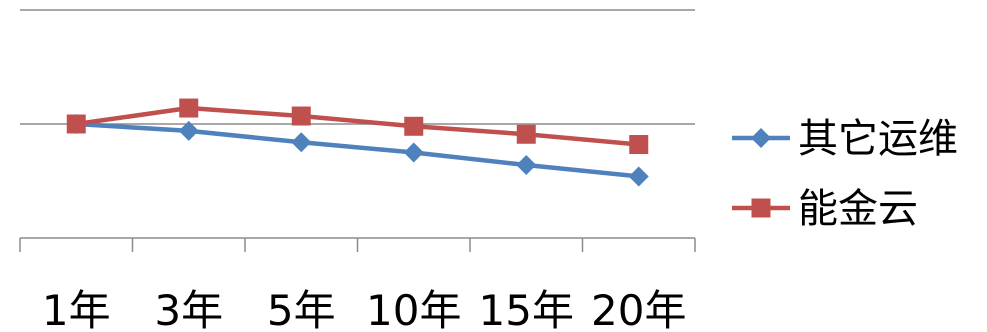  I want to click on x-tick-label: 20年, so click(638, 309).